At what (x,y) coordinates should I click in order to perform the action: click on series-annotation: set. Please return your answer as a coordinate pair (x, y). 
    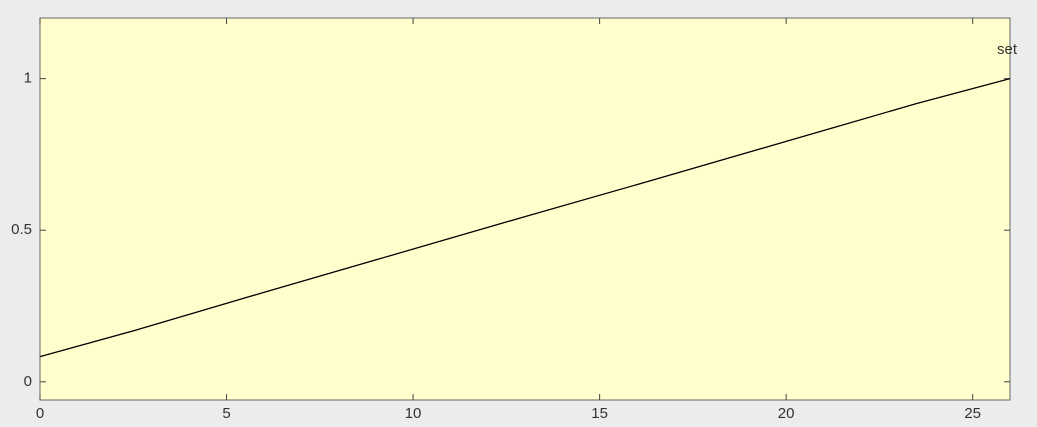
    Looking at the image, I should click on (1007, 49).